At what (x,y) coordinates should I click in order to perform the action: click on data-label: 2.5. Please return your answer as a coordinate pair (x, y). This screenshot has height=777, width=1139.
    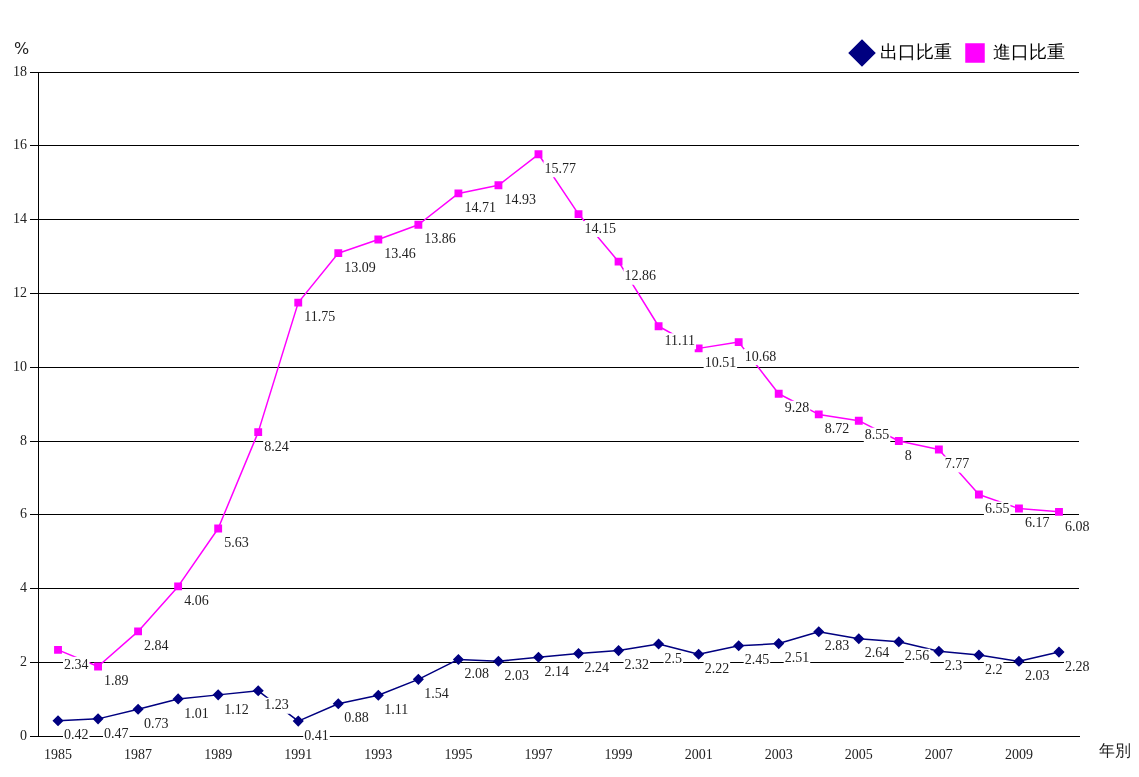
    Looking at the image, I should click on (673, 658).